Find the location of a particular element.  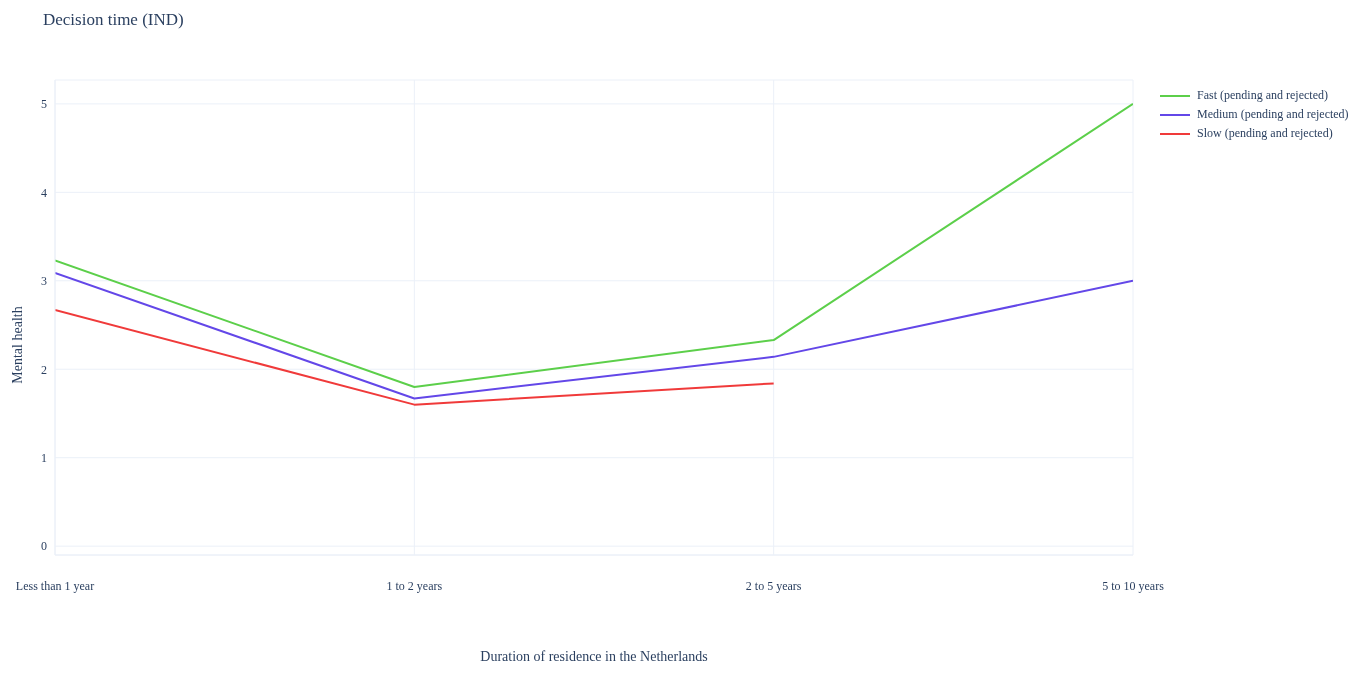

legend-label: Fast (pending and rejected) is located at coordinates (1262, 95).